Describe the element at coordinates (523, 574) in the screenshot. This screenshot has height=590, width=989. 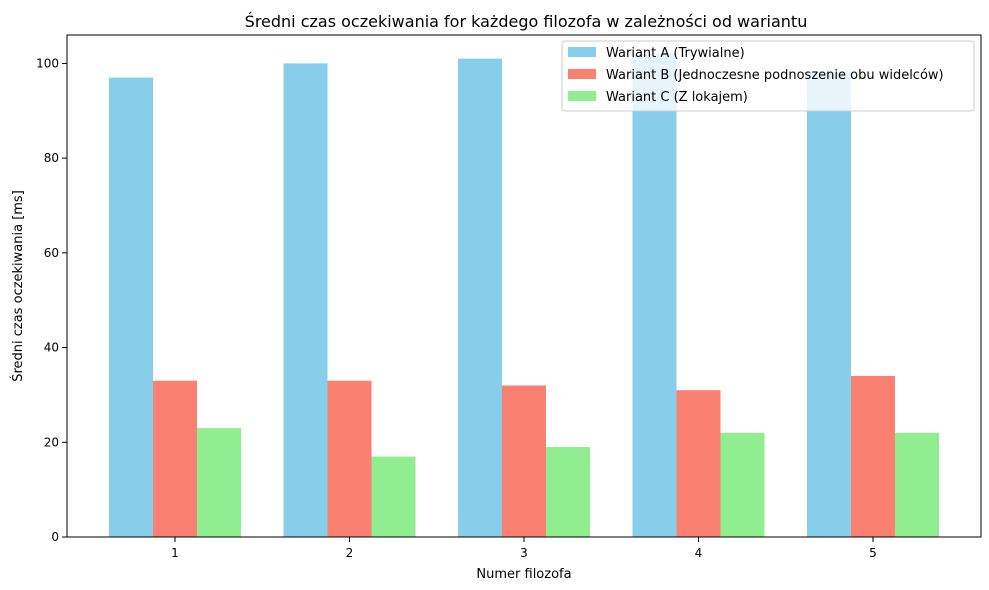
I see `x-axis-label: Numer filozofa` at that location.